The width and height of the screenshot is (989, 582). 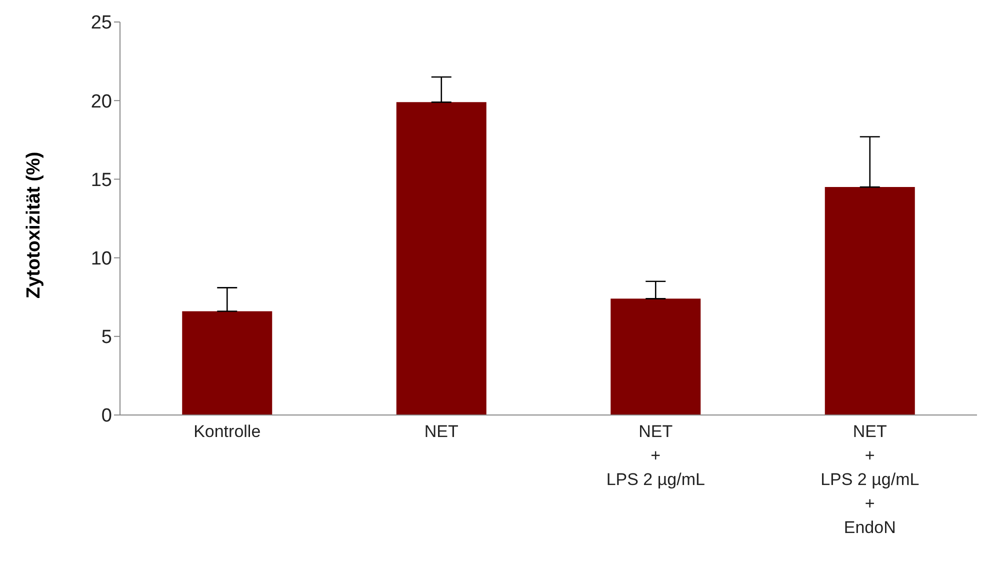 I want to click on x-tick-label: NET + LPS 2 µg/mL, so click(x=655, y=455).